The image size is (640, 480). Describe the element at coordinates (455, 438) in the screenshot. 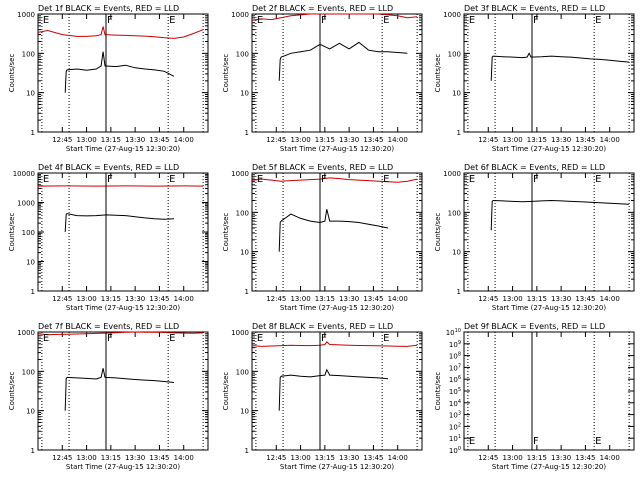

I see `y-tick-label: 10¹` at that location.